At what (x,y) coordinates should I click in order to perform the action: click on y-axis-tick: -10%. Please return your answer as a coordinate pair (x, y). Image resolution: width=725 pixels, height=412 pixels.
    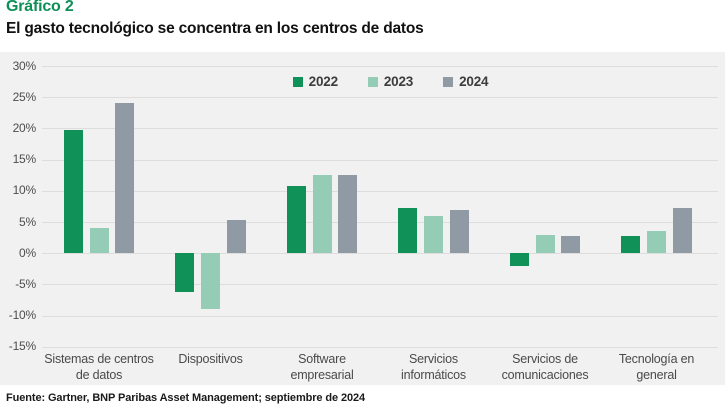
    Looking at the image, I should click on (22, 315).